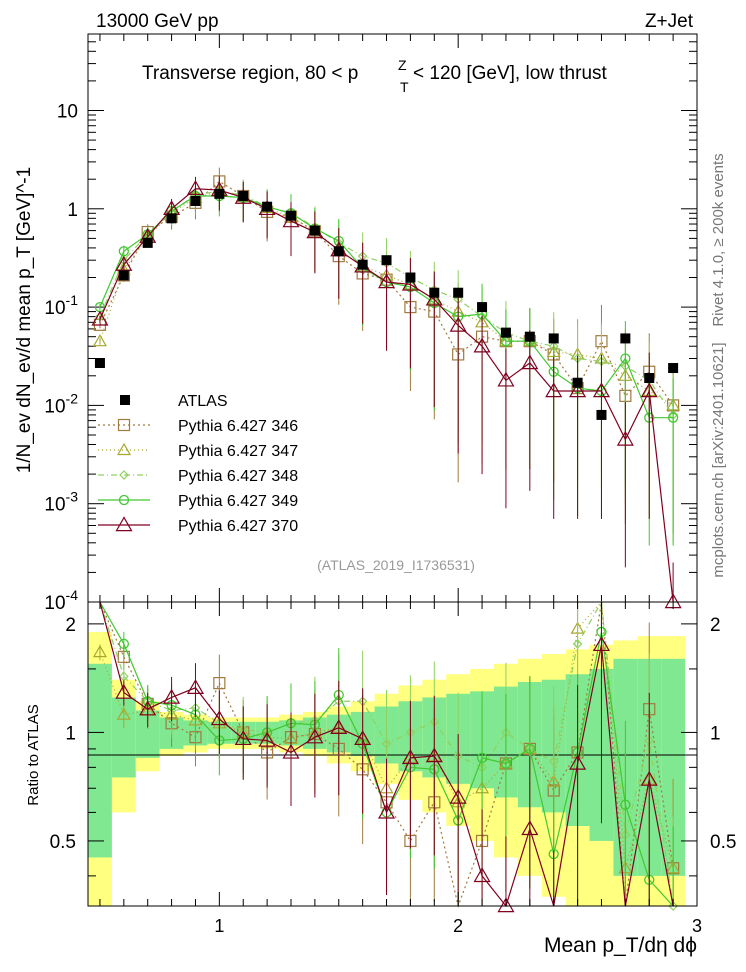 The height and width of the screenshot is (972, 746). Describe the element at coordinates (715, 625) in the screenshot. I see `ratio-y-tick-label-right: 2` at that location.